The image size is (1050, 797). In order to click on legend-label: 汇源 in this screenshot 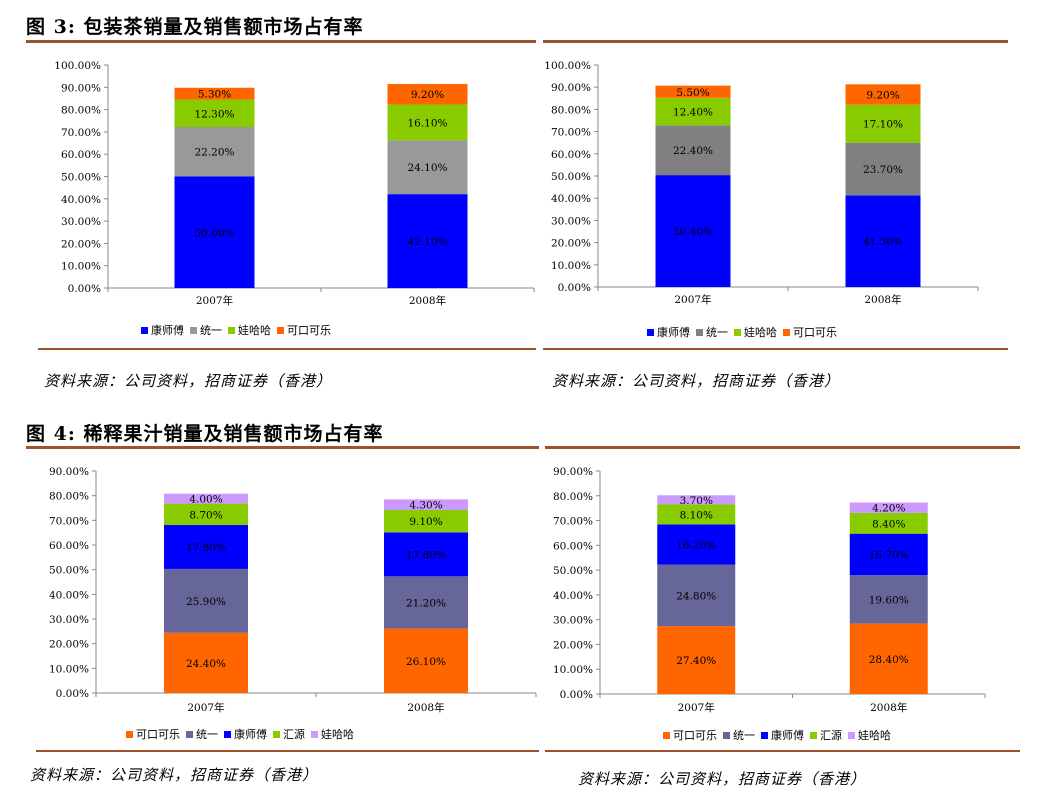, I will do `click(831, 735)`.